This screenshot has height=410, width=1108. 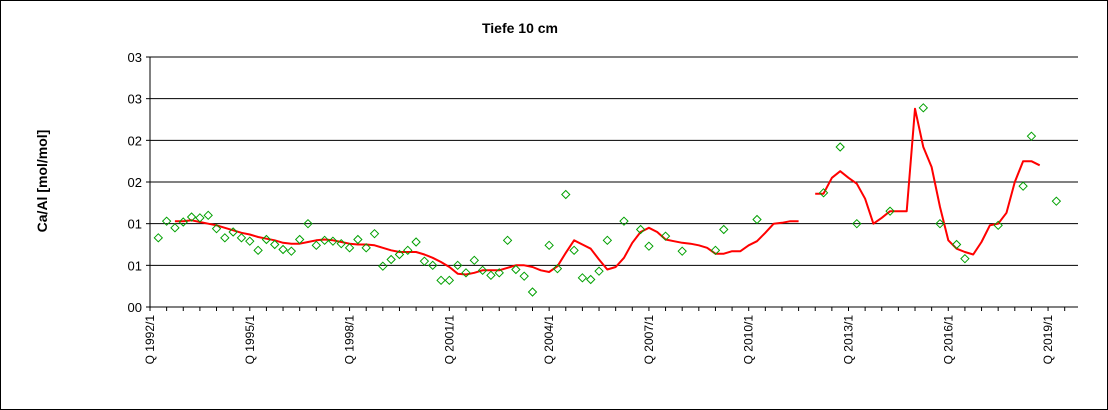 I want to click on x-tick-label: Q 1998/1, so click(x=350, y=340).